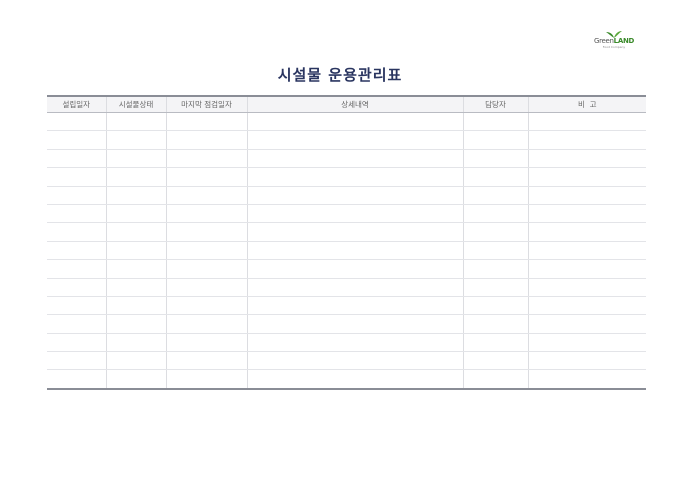  What do you see at coordinates (135, 104) in the screenshot?
I see `column-header: 시설물상태` at bounding box center [135, 104].